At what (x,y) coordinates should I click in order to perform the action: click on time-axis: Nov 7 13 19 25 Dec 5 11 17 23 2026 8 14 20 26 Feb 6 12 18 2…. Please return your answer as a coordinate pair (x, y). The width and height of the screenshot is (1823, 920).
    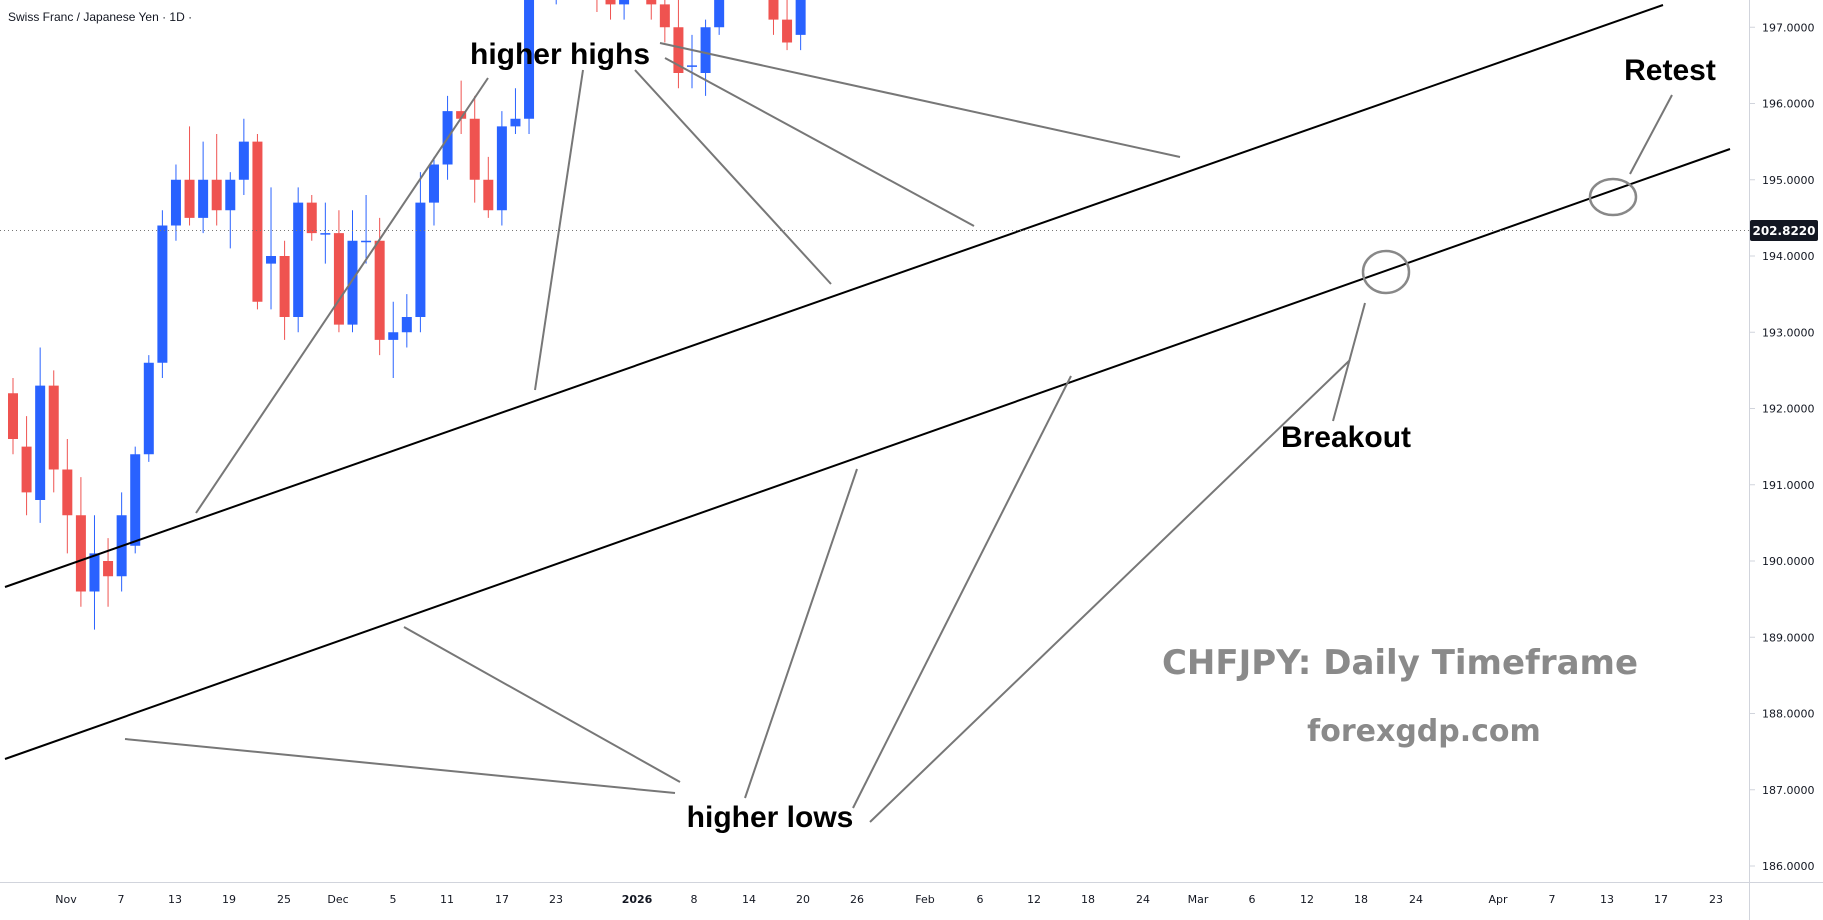
    Looking at the image, I should click on (889, 899).